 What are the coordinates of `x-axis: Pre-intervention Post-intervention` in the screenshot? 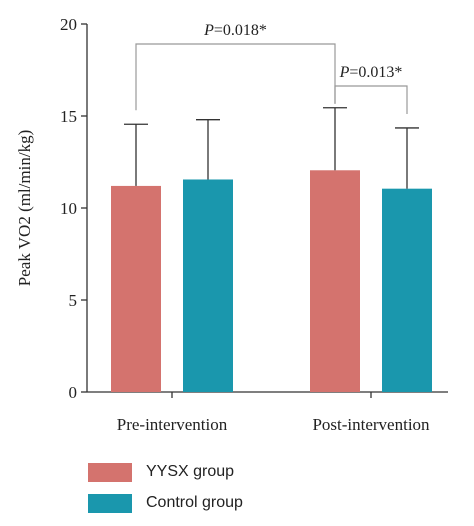 It's located at (267, 412).